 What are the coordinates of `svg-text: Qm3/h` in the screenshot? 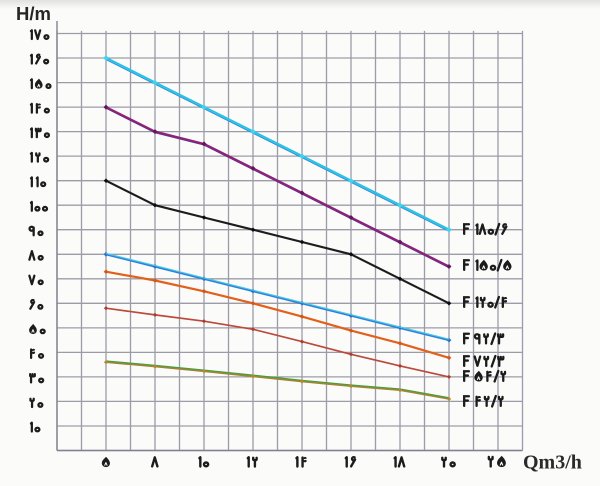 It's located at (552, 463).